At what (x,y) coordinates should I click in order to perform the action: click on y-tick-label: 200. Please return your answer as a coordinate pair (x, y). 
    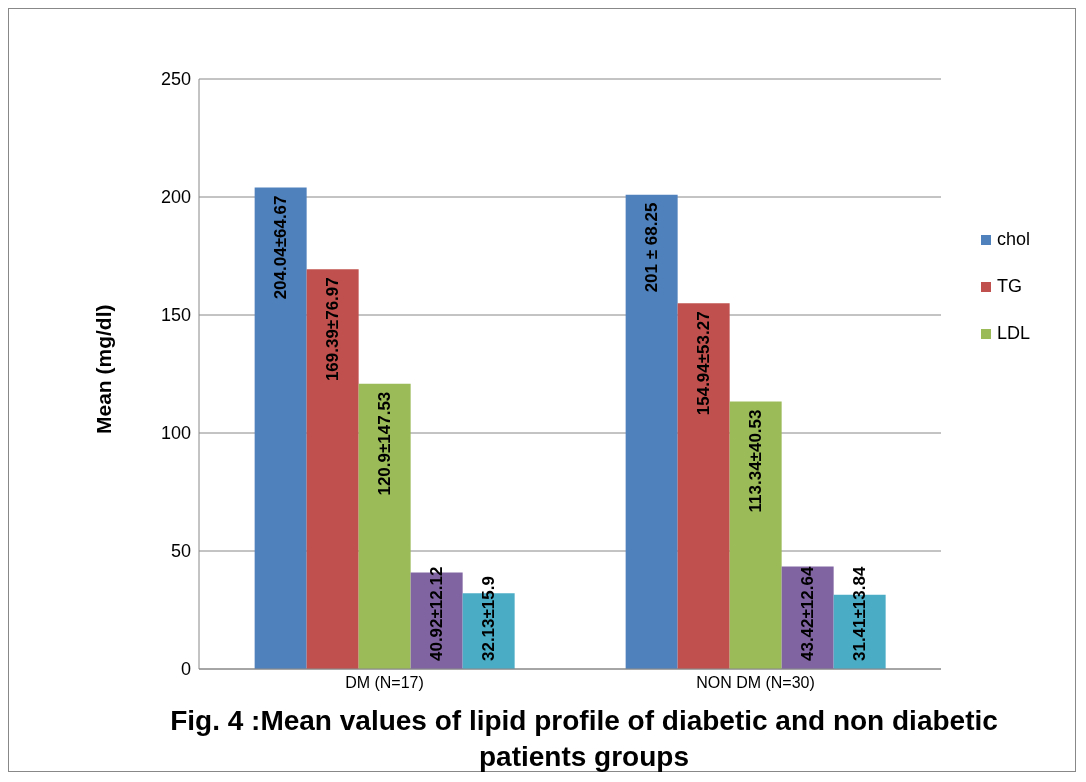
    Looking at the image, I should click on (175, 197).